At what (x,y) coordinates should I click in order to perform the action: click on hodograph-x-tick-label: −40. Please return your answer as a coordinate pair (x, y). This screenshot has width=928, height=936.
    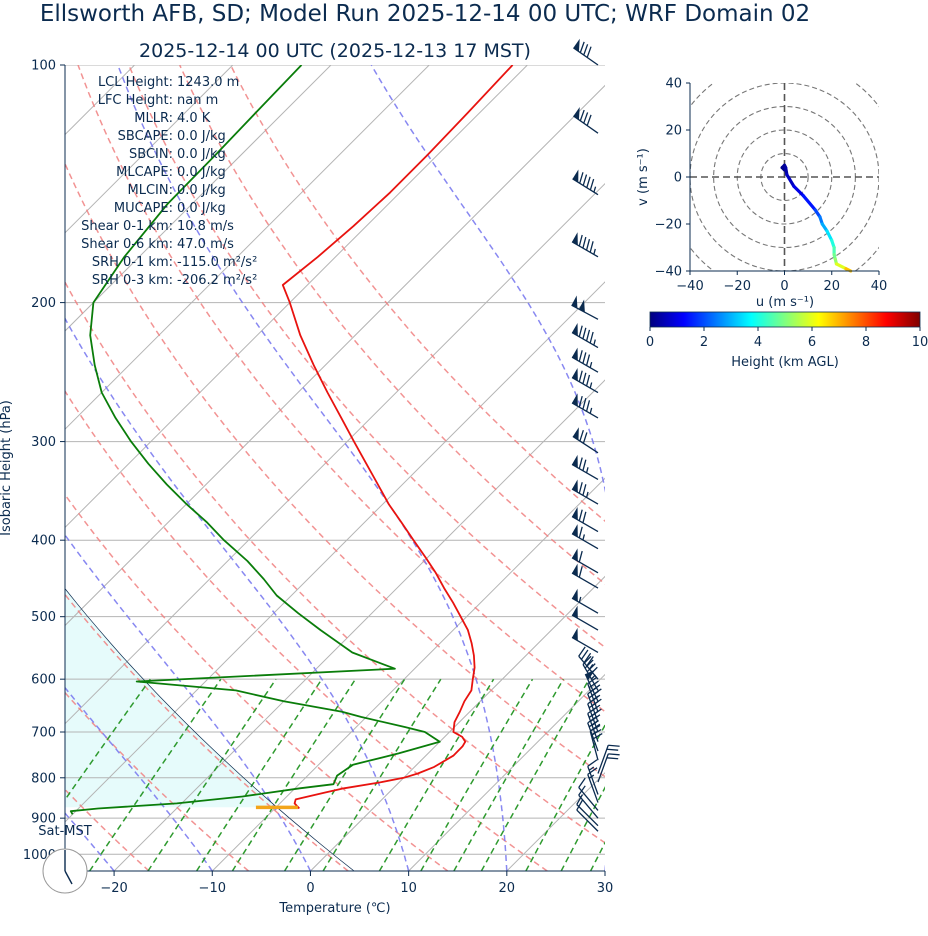
    Looking at the image, I should click on (689, 286).